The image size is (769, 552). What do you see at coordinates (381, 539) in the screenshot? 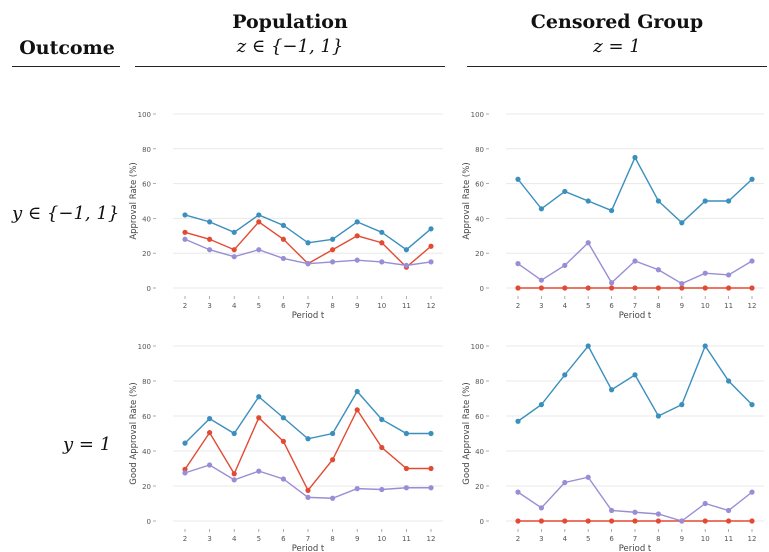
I see `x-tick-label: 10` at bounding box center [381, 539].